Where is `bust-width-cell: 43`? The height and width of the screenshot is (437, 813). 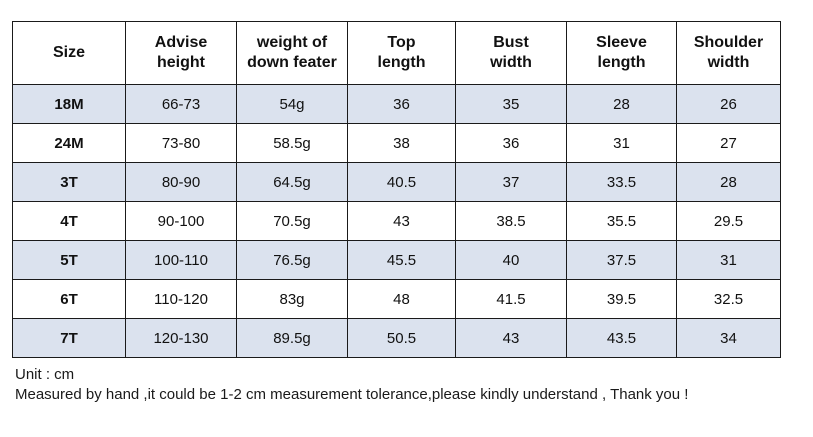 bust-width-cell: 43 is located at coordinates (511, 338).